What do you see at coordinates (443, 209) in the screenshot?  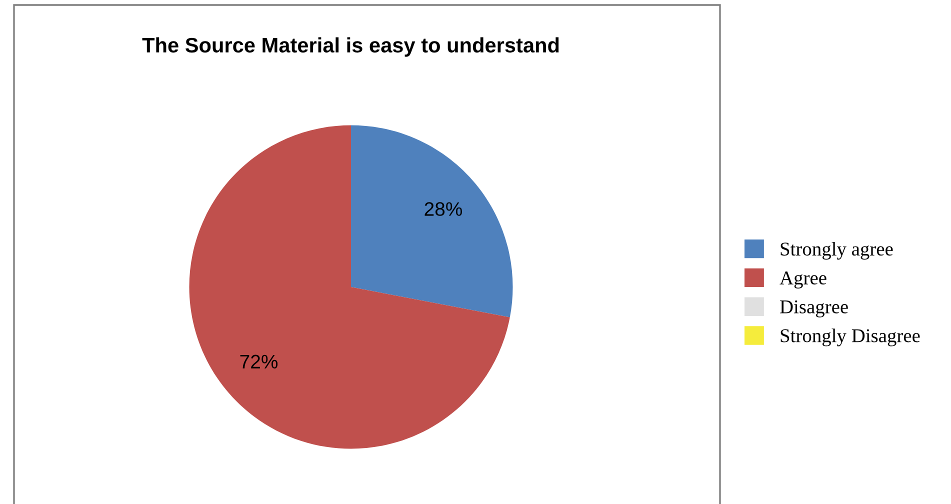 I see `data-label: 28%` at bounding box center [443, 209].